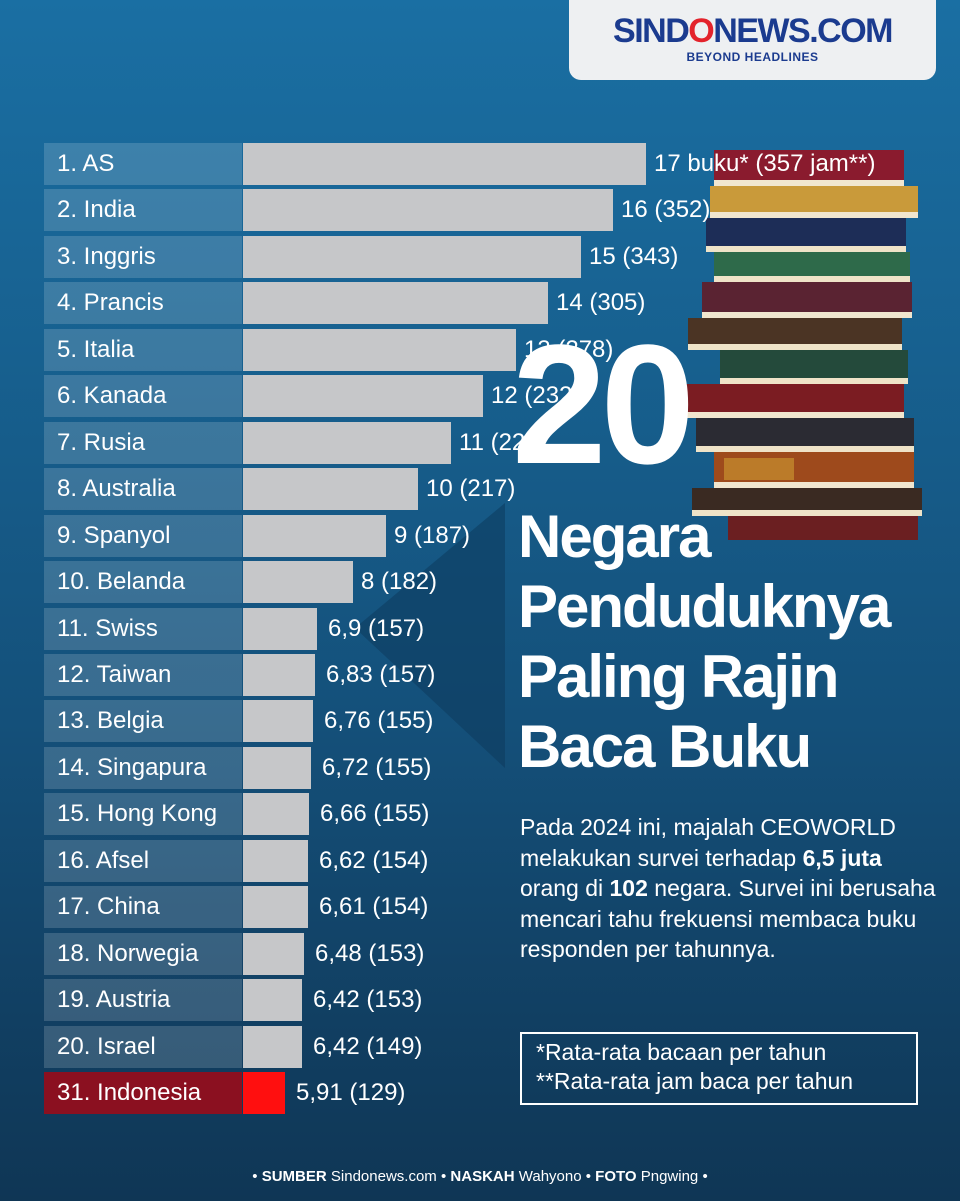 The width and height of the screenshot is (960, 1201). I want to click on category-label-box: 13. Belgia, so click(143, 721).